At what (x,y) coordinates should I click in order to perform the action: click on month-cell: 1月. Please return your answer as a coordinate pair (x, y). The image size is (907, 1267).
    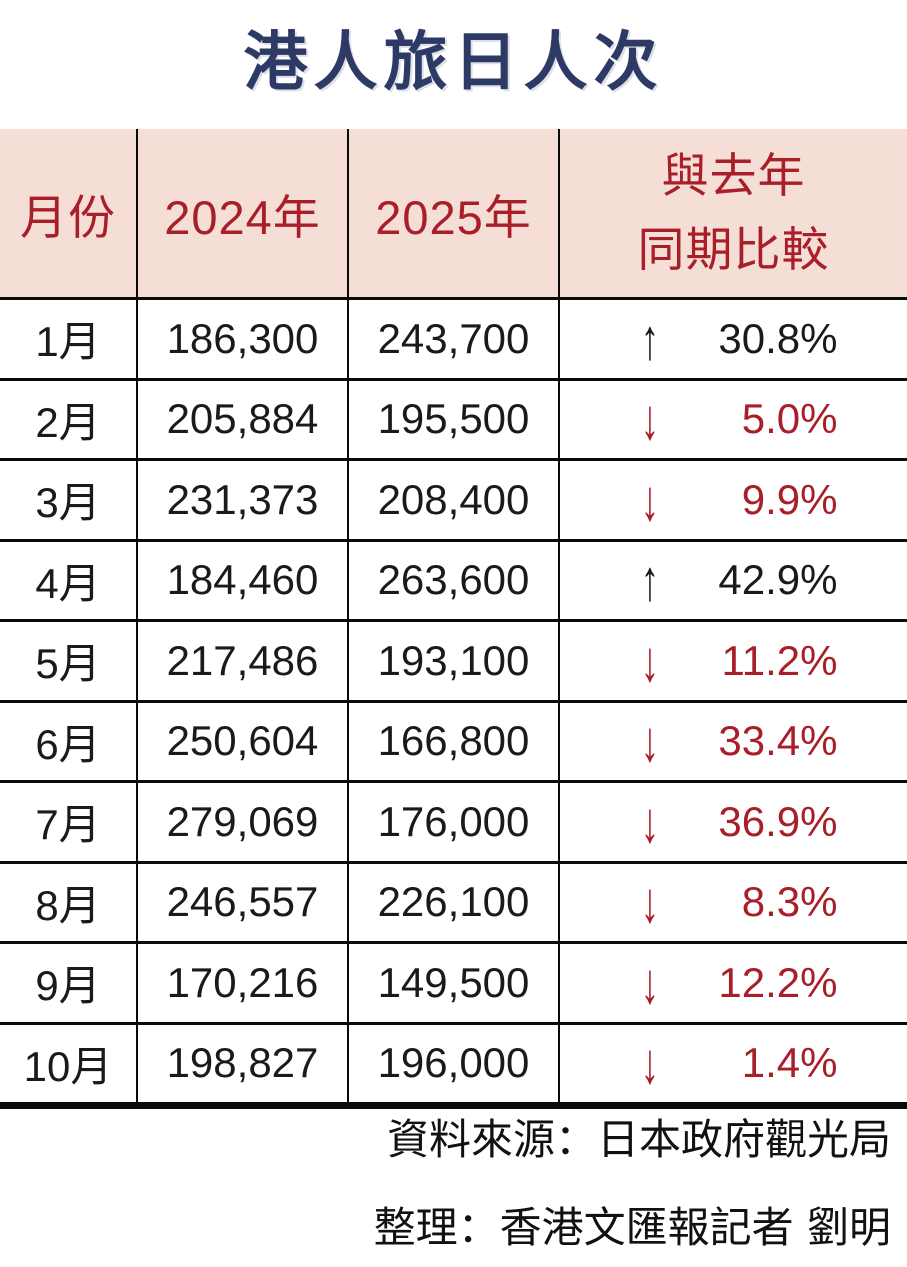
    Looking at the image, I should click on (69, 339).